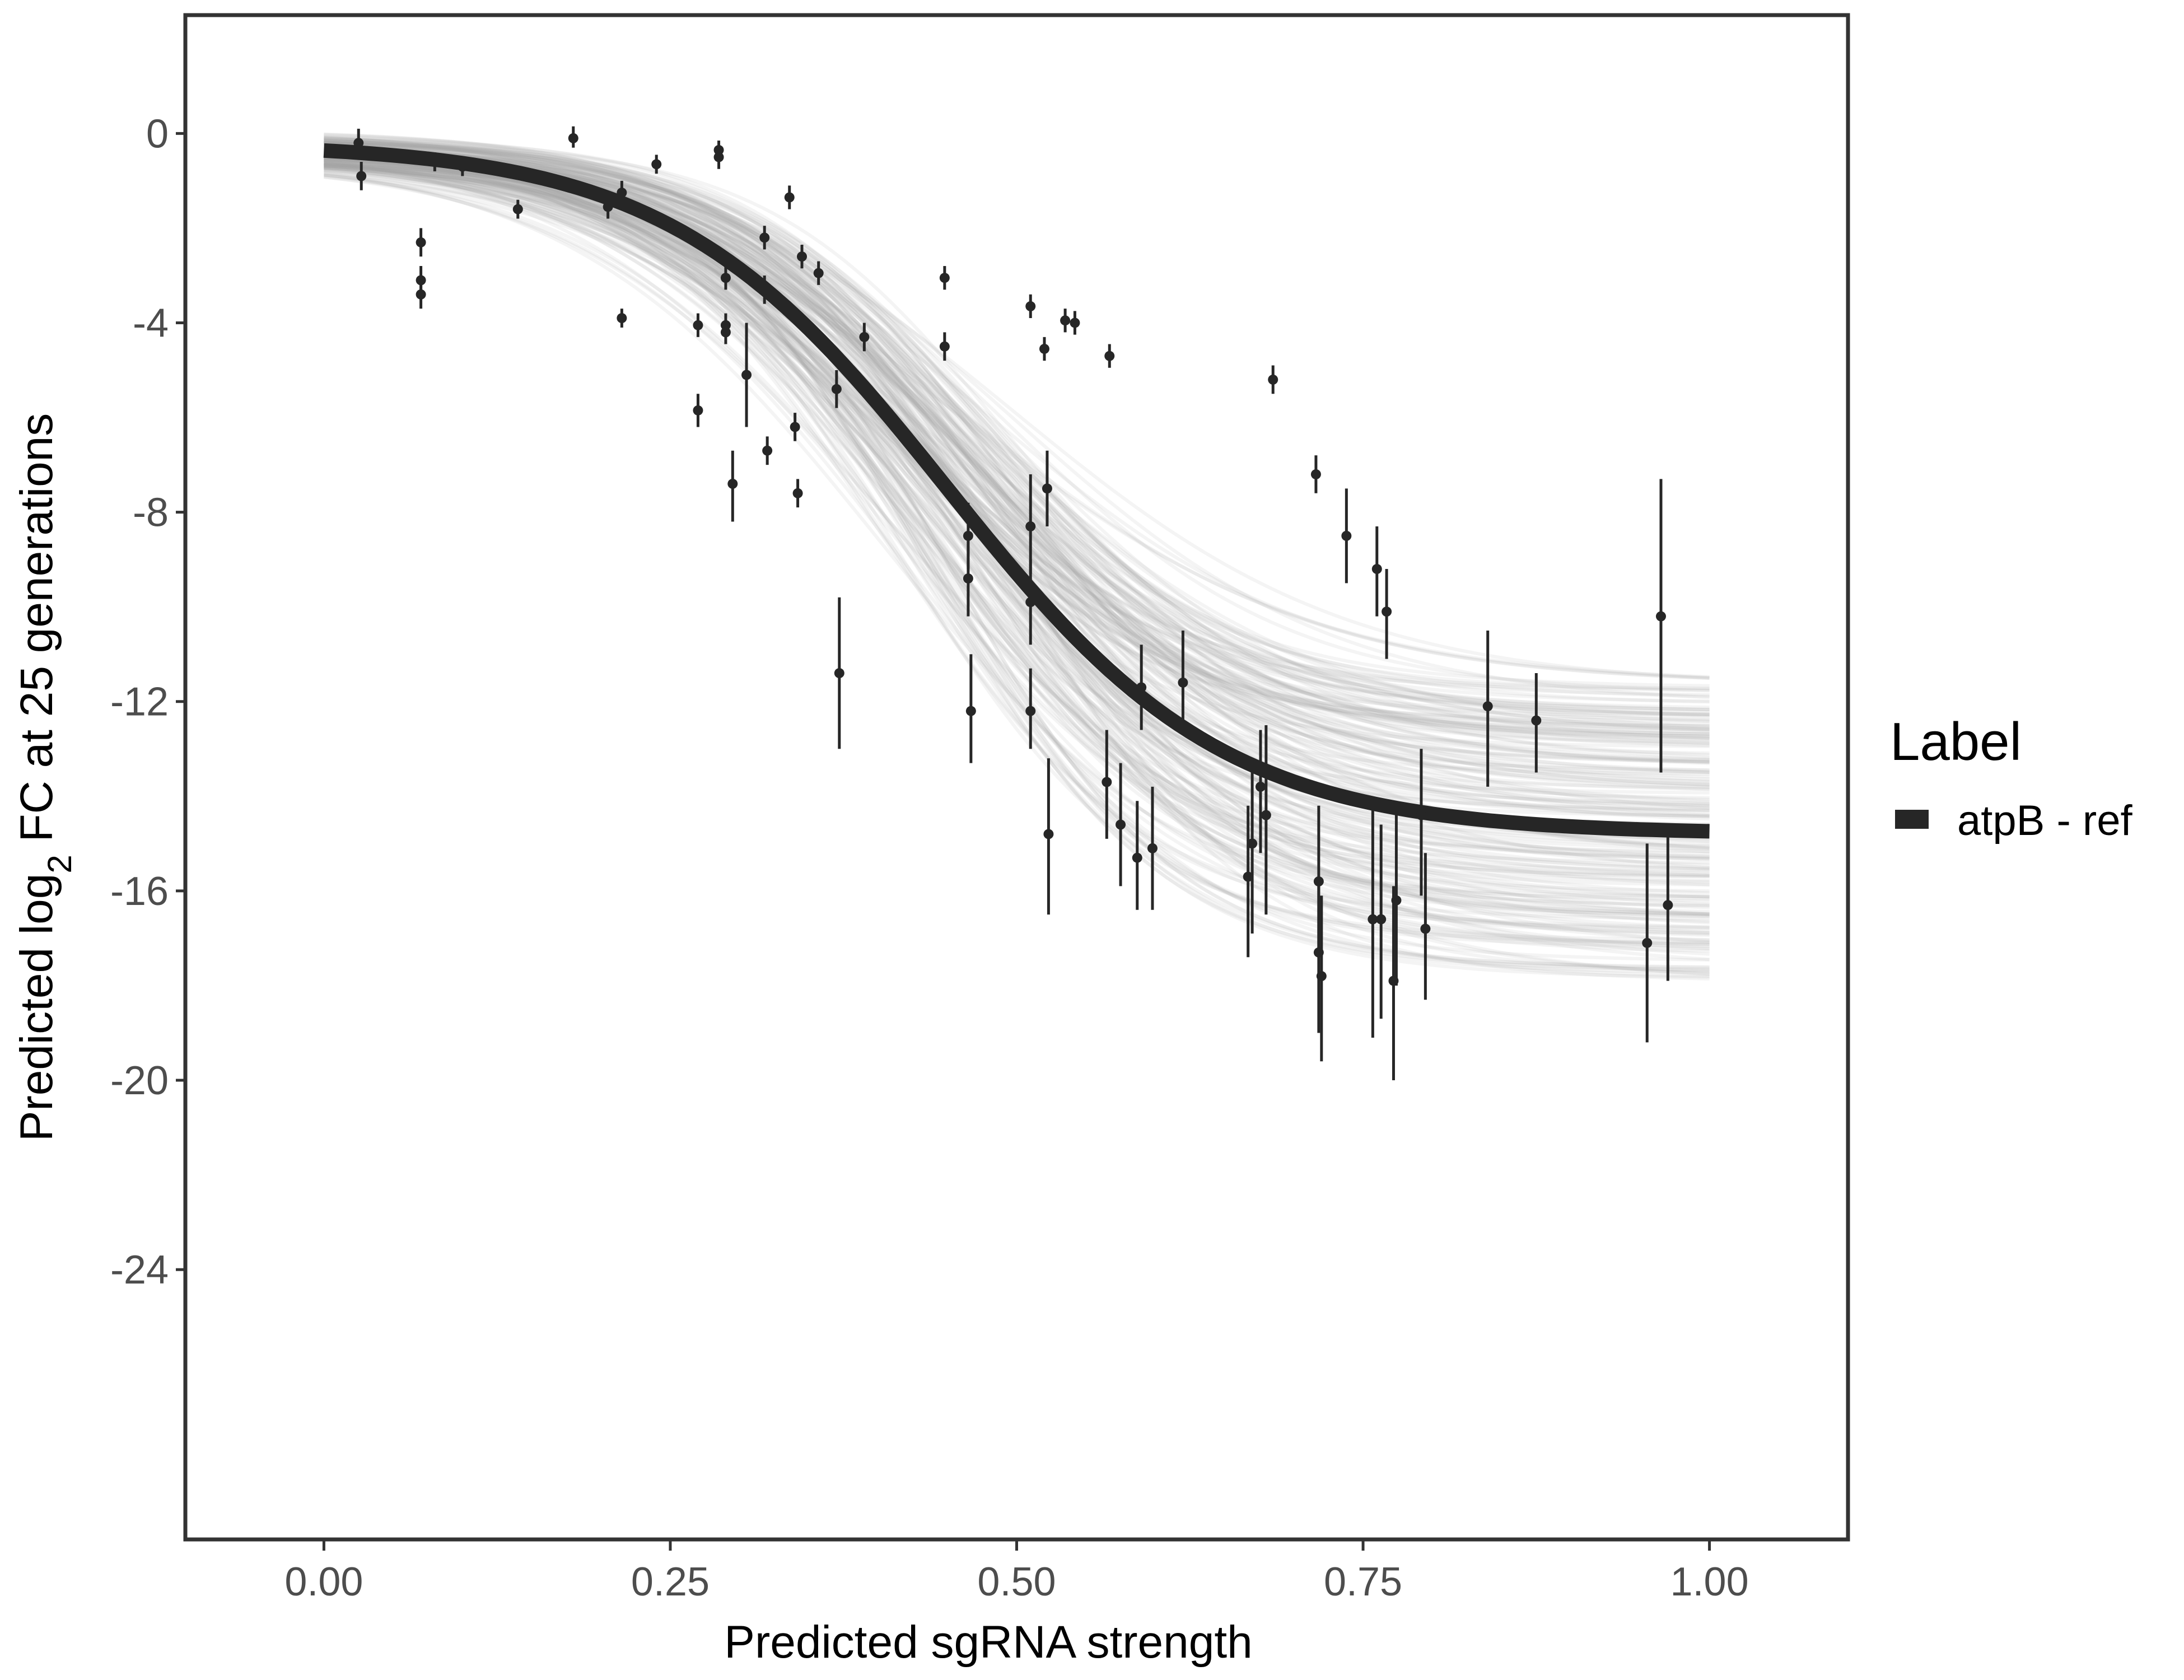  What do you see at coordinates (147, 702) in the screenshot?
I see `y-axis: 0 -4 -8 -12 -16 -20 -24` at bounding box center [147, 702].